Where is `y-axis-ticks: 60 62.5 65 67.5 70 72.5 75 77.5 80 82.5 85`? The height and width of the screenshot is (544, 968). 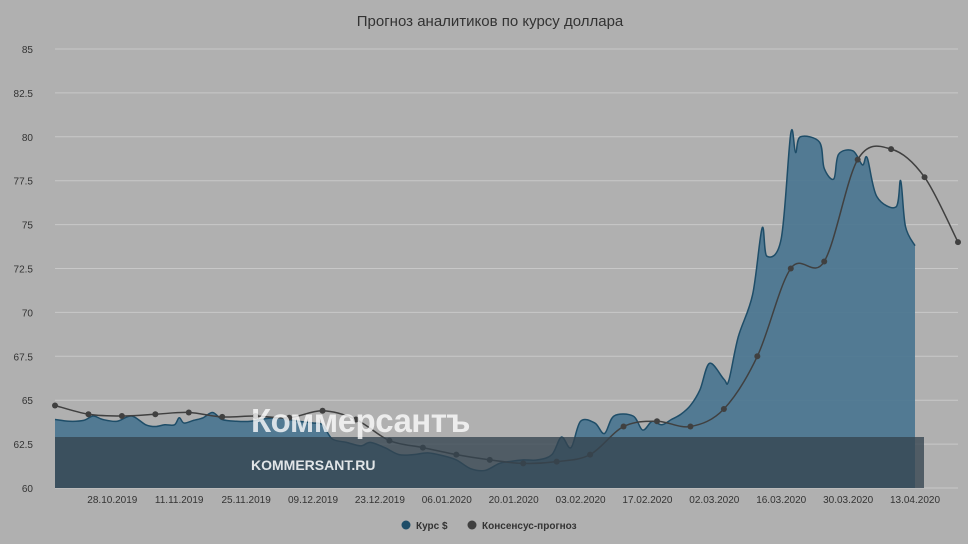
y-axis-ticks: 60 62.5 65 67.5 70 72.5 75 77.5 80 82.5 85 is located at coordinates (24, 270).